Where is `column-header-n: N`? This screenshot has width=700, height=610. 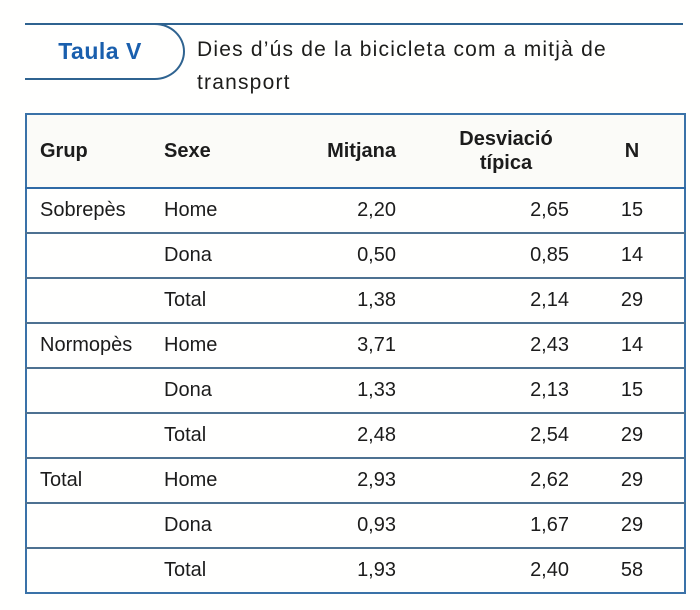
column-header-n: N is located at coordinates (638, 151).